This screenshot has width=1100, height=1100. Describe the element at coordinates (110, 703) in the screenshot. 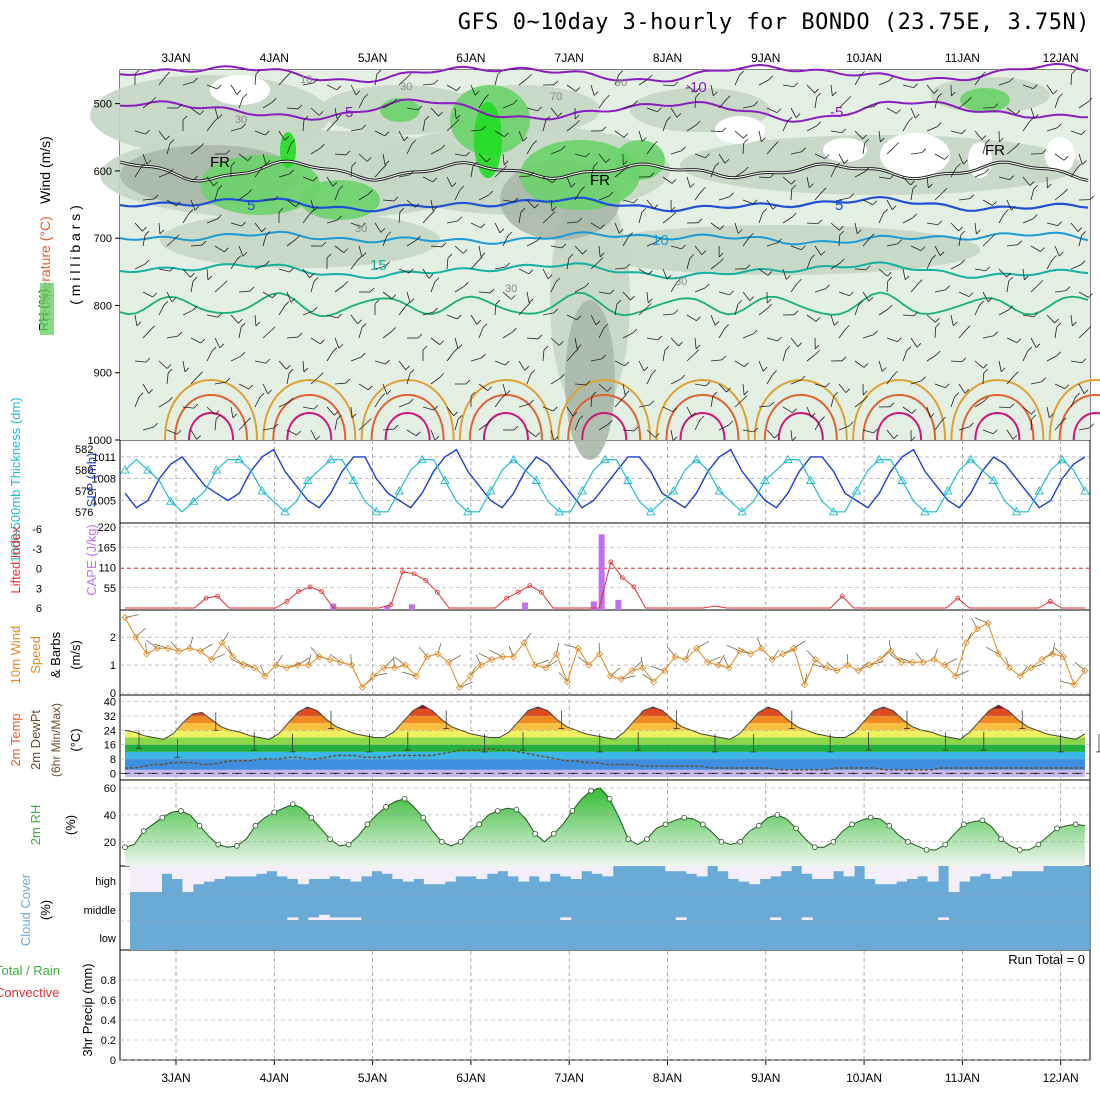

I see `temp-tick-label: 40` at that location.